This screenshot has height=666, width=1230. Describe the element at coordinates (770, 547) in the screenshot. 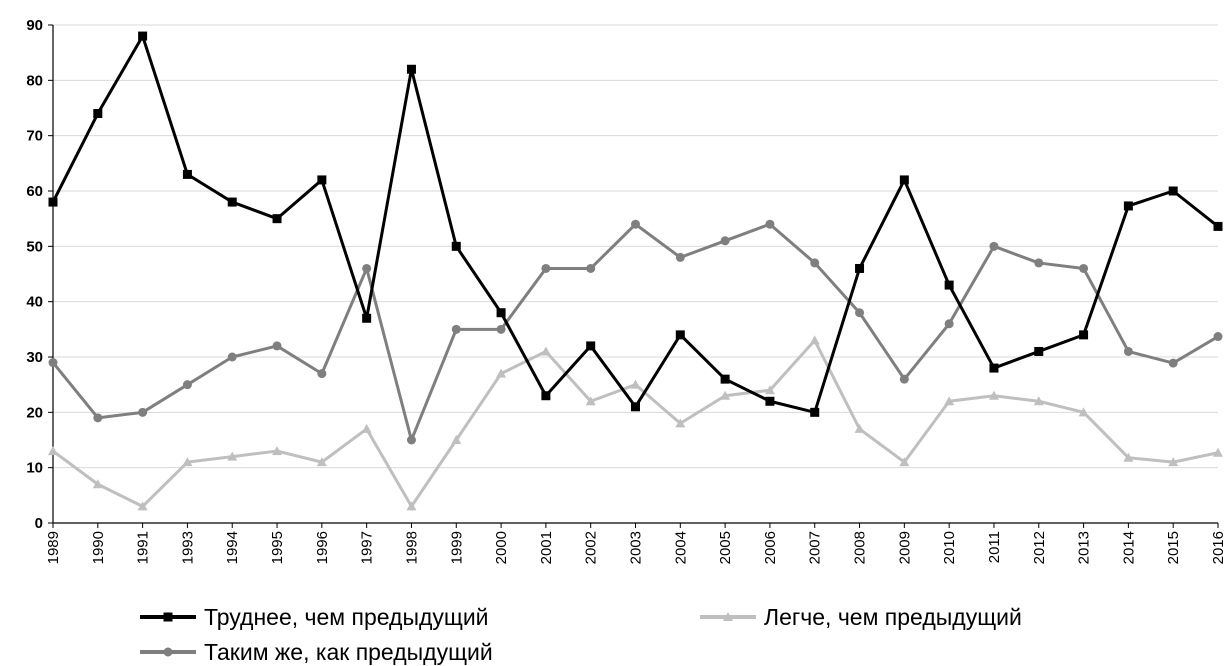

I see `x-tick-label: 2006` at that location.